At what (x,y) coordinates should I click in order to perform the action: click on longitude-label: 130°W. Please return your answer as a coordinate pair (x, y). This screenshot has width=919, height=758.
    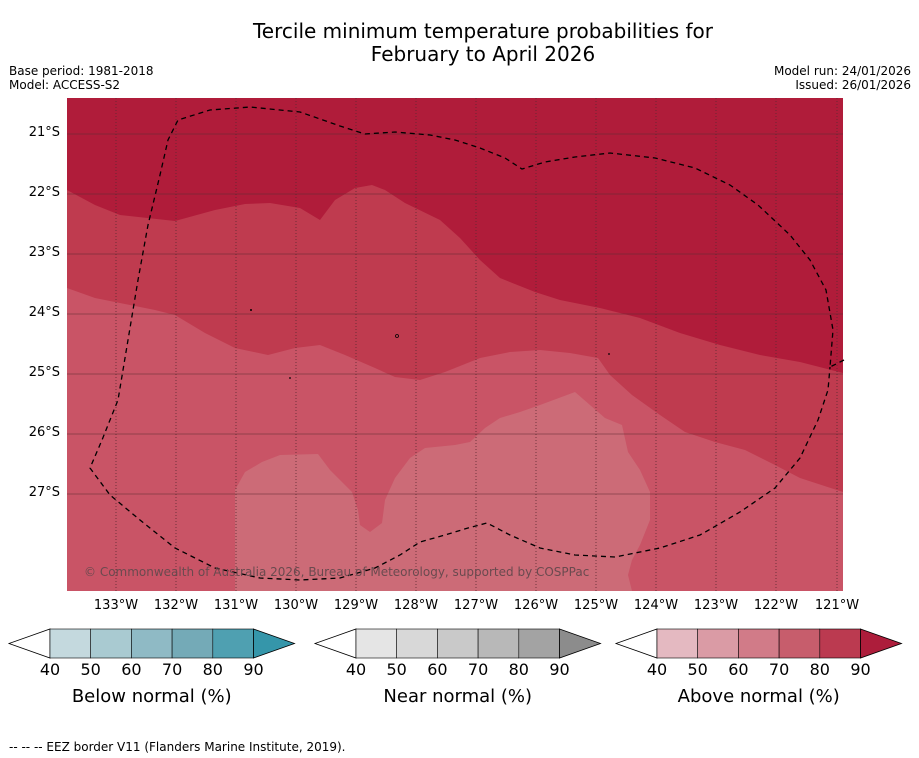
    Looking at the image, I should click on (296, 605).